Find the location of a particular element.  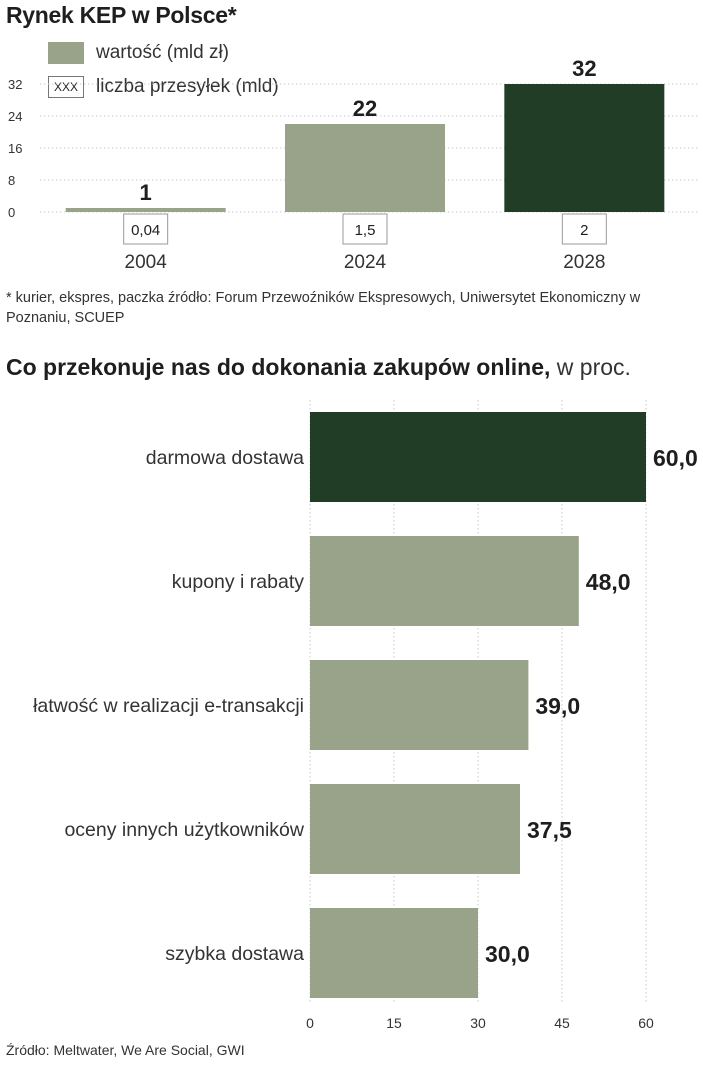

chart2-category-label: darmowa dostawa is located at coordinates (225, 458).